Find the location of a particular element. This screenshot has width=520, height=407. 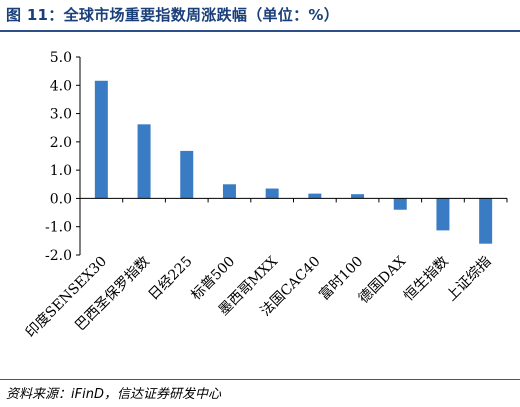

x-tick-label: 日经225 is located at coordinates (171, 279).